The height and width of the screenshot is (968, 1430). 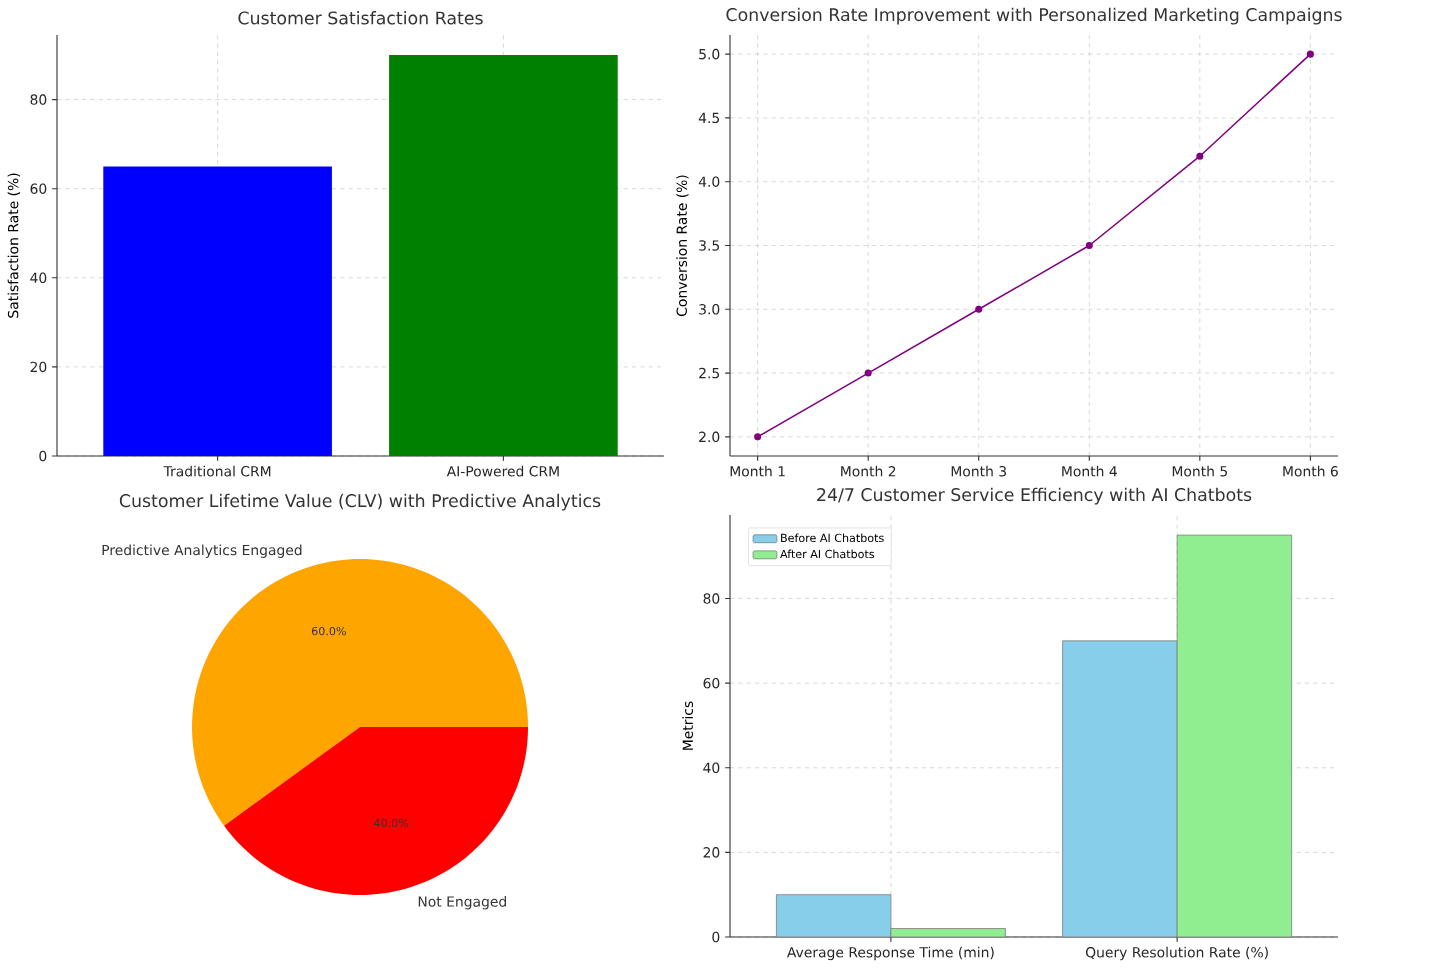 What do you see at coordinates (1176, 953) in the screenshot?
I see `x-tick-label: Query Resolution Rate (%)` at bounding box center [1176, 953].